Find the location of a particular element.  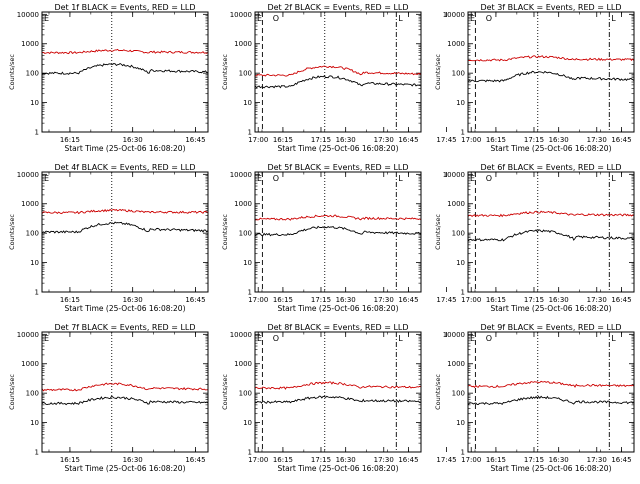

panel-title: Det 9f BLACK = Events, RED = LLD is located at coordinates (550, 327).